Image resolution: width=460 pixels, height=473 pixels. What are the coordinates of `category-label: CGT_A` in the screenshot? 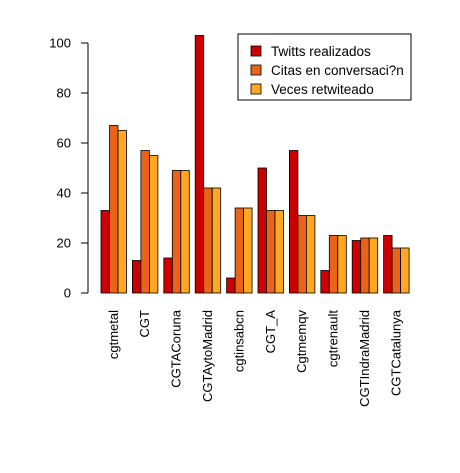 It's located at (270, 332).